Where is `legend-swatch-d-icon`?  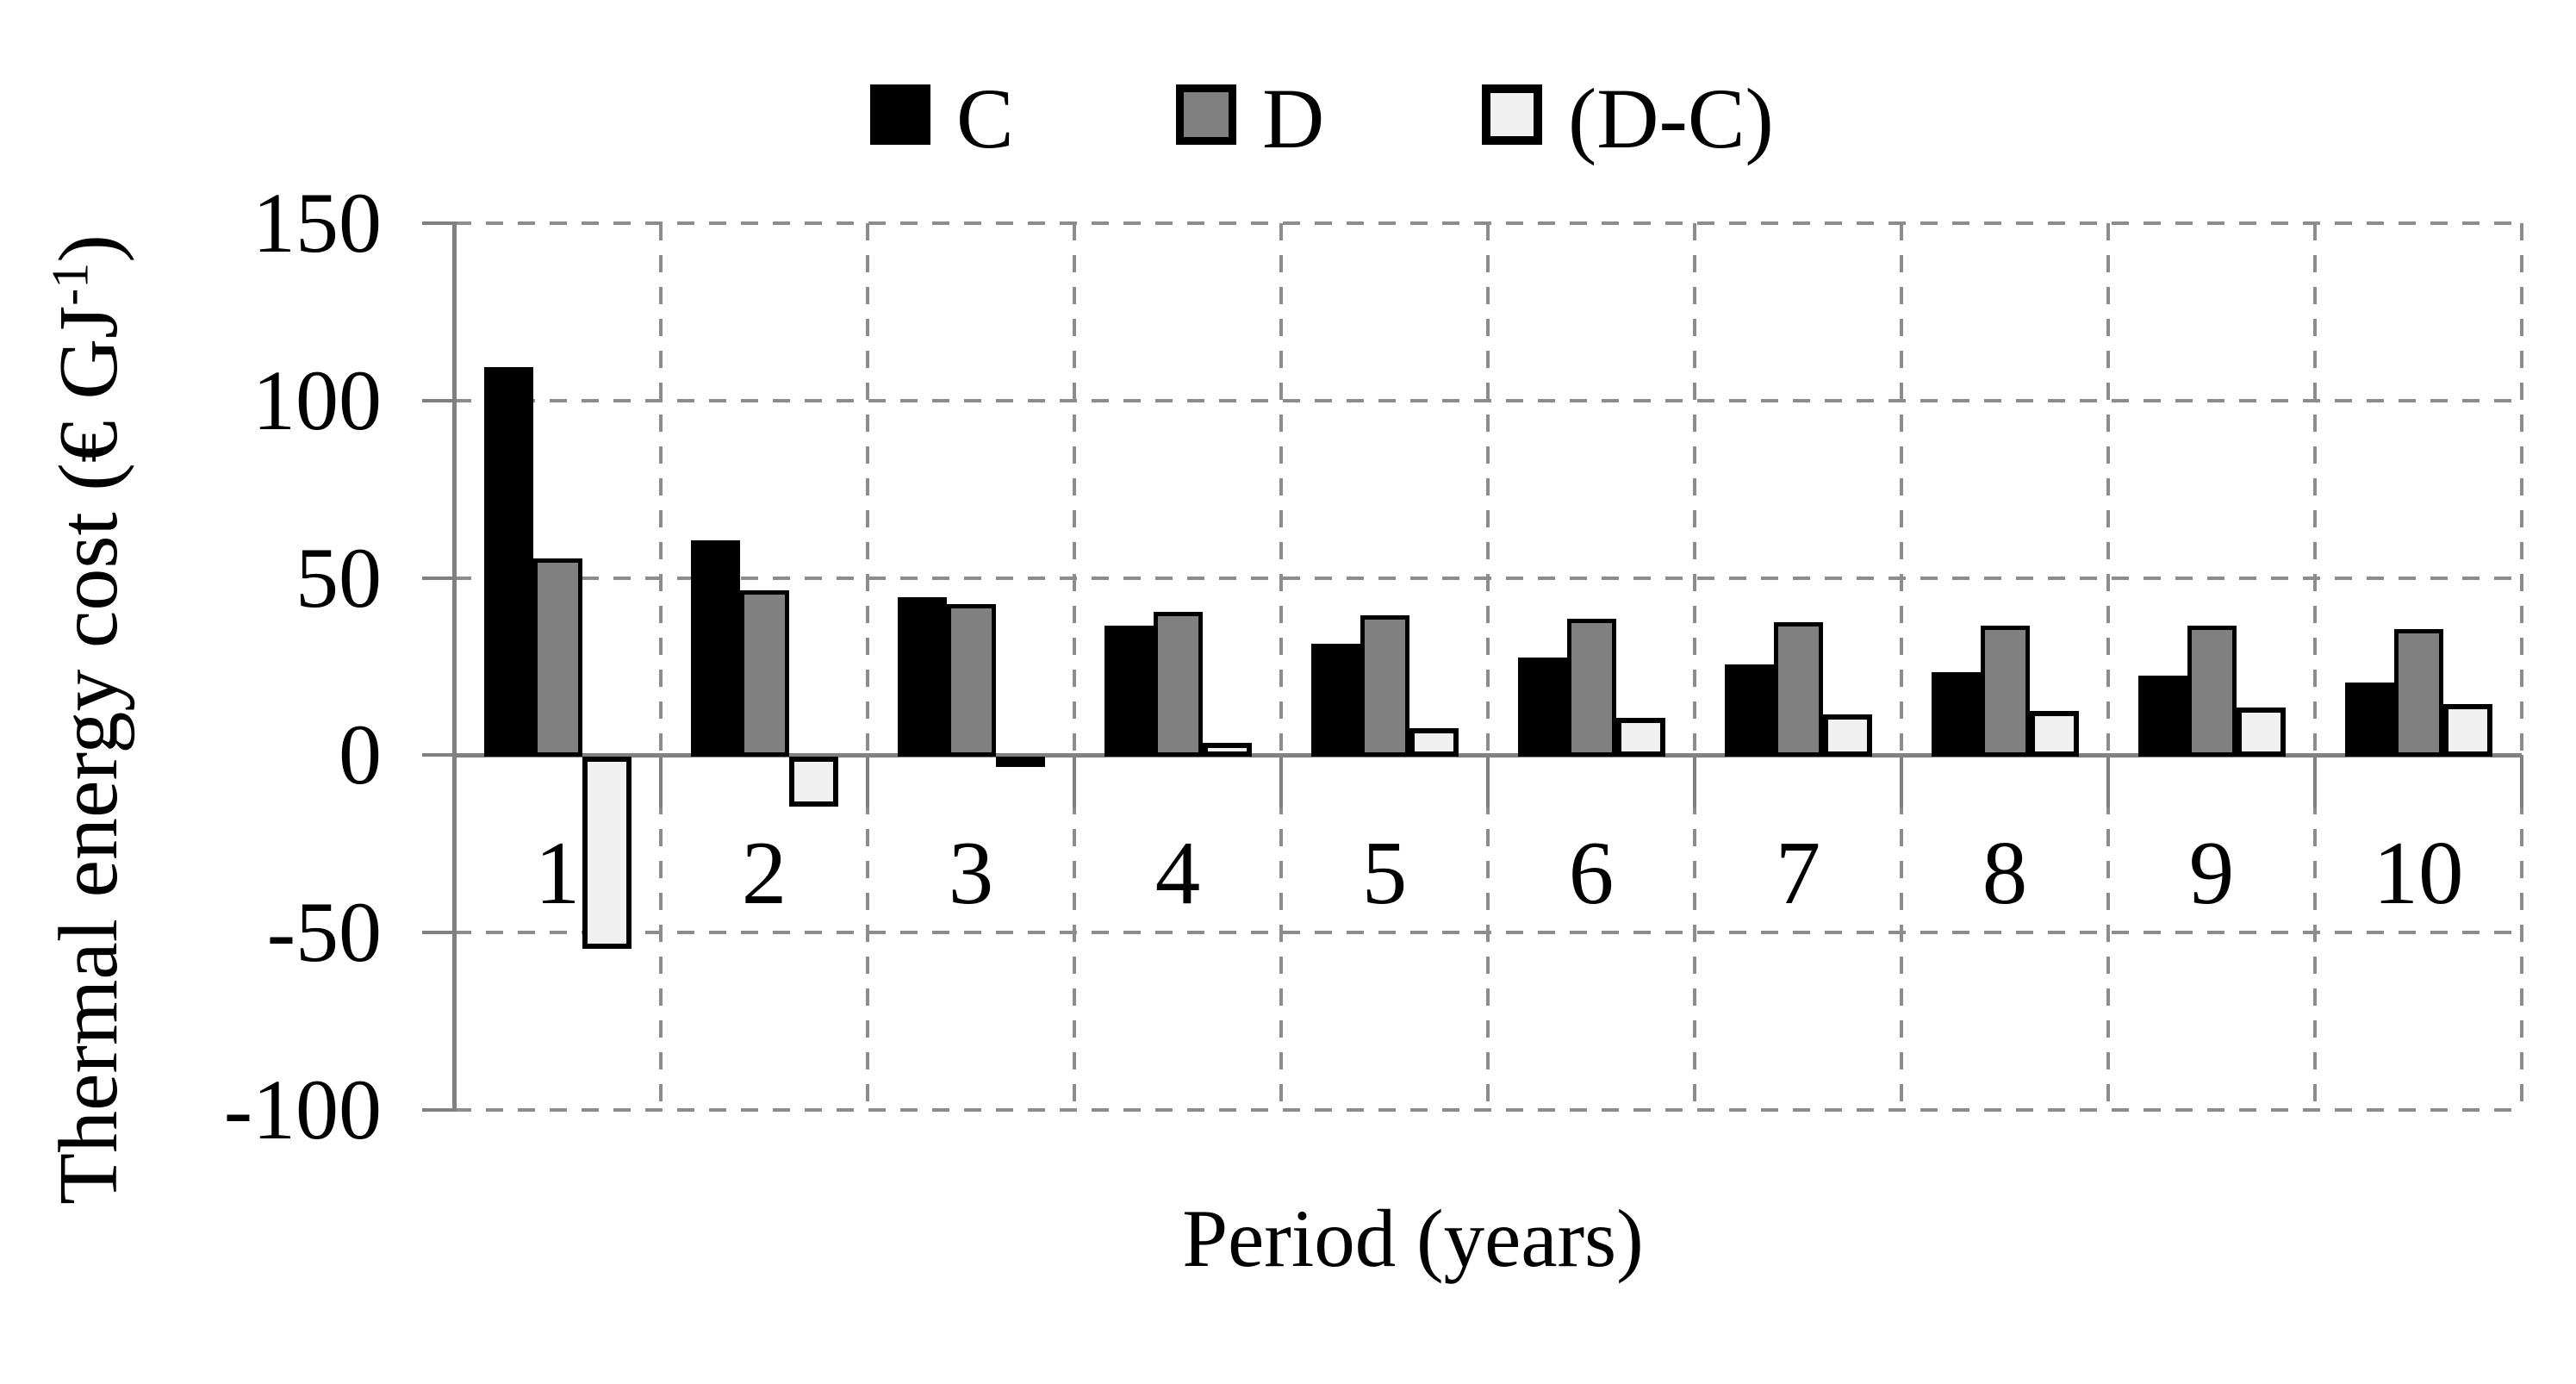
legend-swatch-d-icon is located at coordinates (1206, 114).